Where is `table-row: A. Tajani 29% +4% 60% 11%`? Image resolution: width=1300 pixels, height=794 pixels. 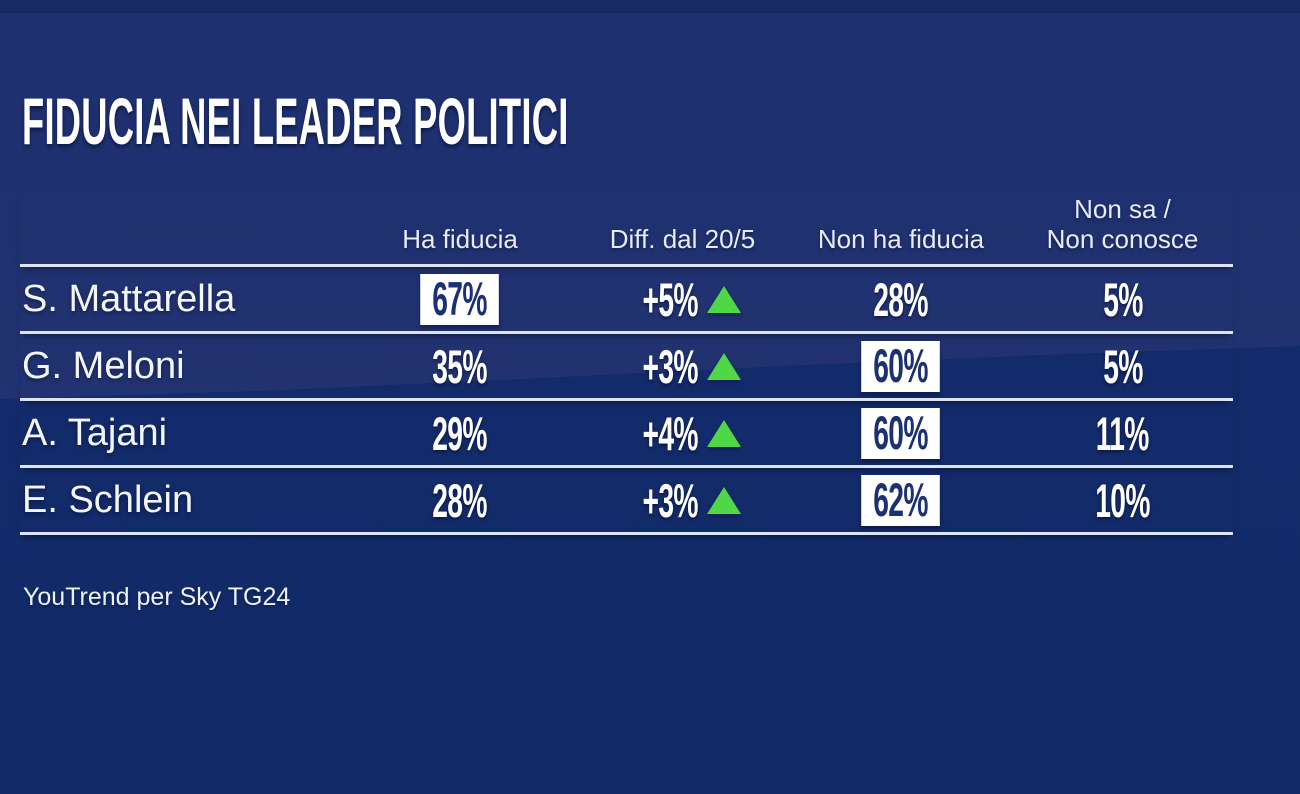 table-row: A. Tajani 29% +4% 60% 11% is located at coordinates (626, 434).